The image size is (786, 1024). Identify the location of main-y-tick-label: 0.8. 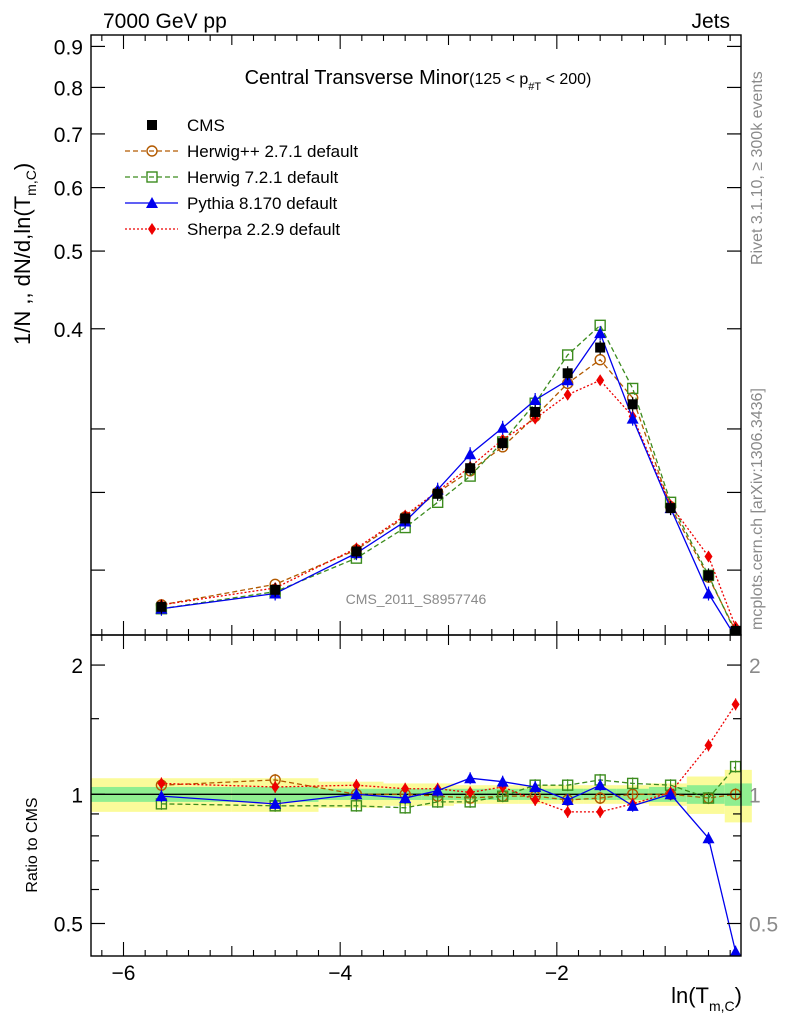
(68, 88).